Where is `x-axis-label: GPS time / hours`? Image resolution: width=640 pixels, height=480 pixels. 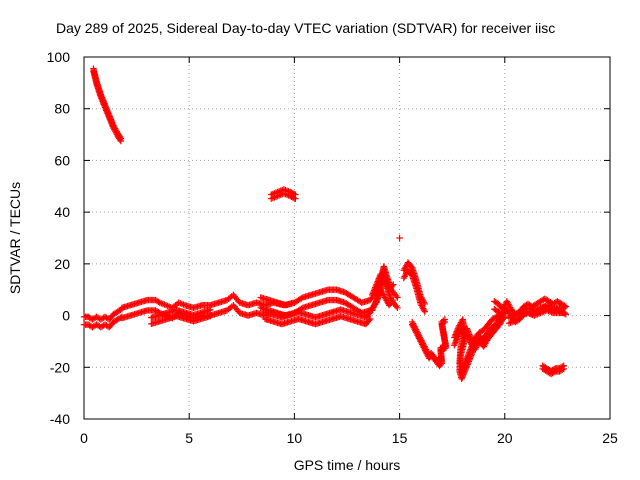 x-axis-label: GPS time / hours is located at coordinates (347, 465).